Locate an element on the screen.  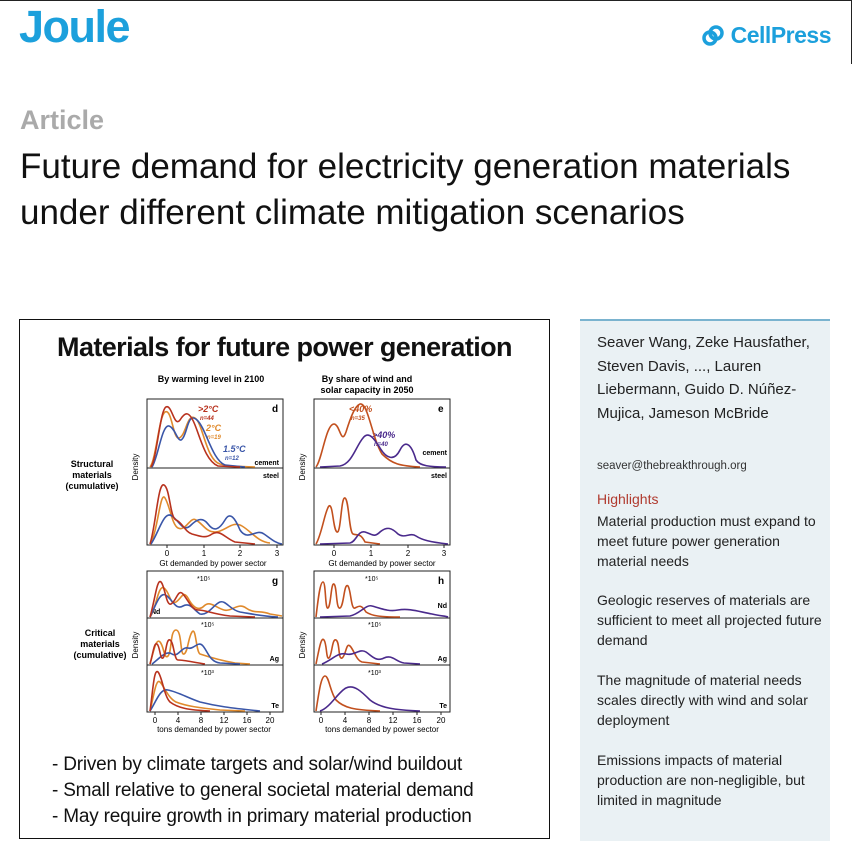
label-steel-e: steel is located at coordinates (439, 476).